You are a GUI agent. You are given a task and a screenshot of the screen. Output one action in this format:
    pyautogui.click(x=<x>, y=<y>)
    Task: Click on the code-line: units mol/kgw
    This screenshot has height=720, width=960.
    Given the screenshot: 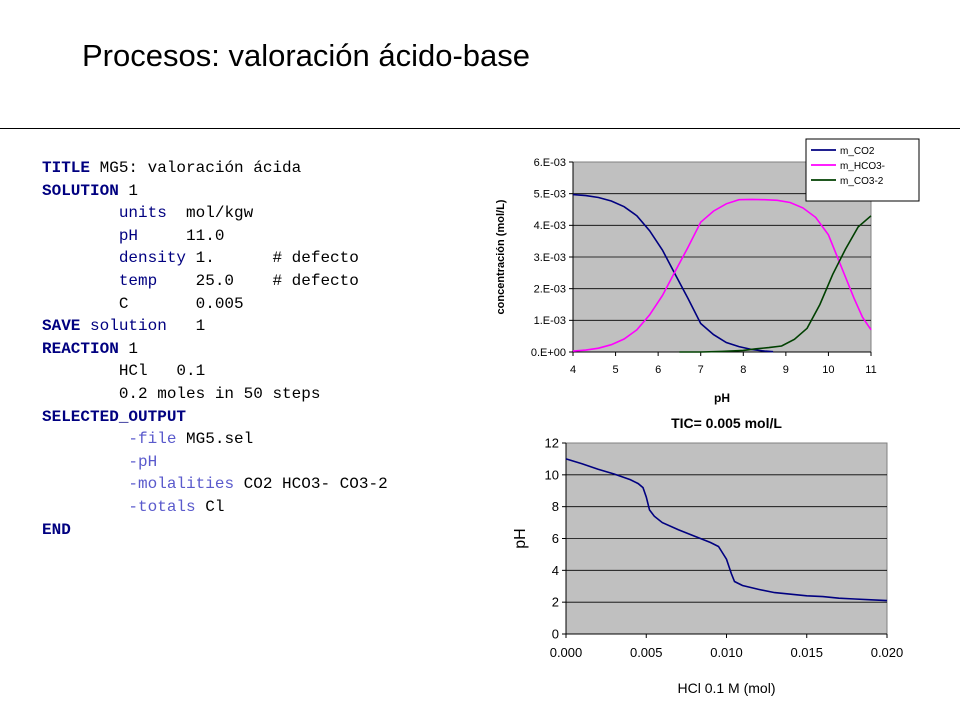 What is the action you would take?
    pyautogui.click(x=215, y=213)
    